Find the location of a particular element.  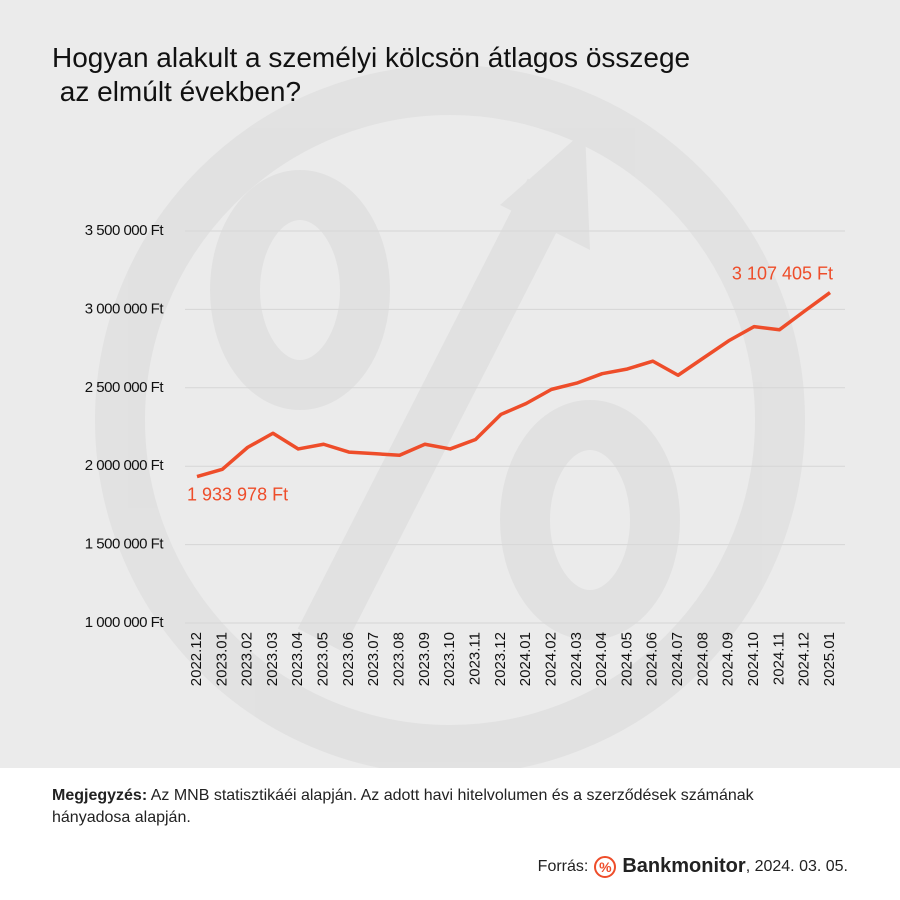

data-line is located at coordinates (514, 385).